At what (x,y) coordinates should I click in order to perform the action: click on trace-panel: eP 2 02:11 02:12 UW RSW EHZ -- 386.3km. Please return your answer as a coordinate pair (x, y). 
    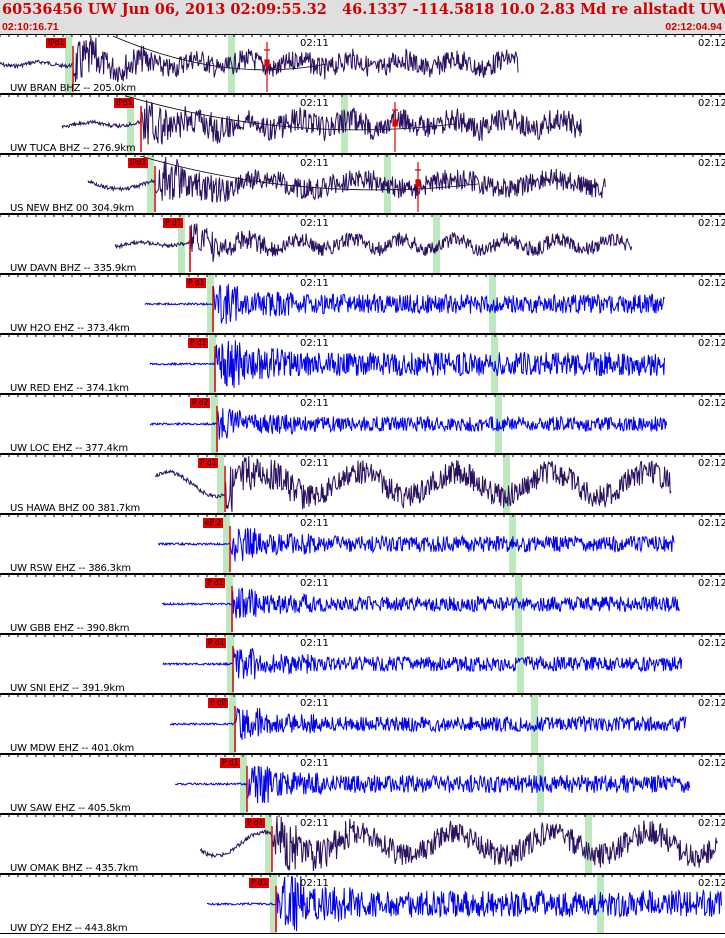
    Looking at the image, I should click on (362, 544).